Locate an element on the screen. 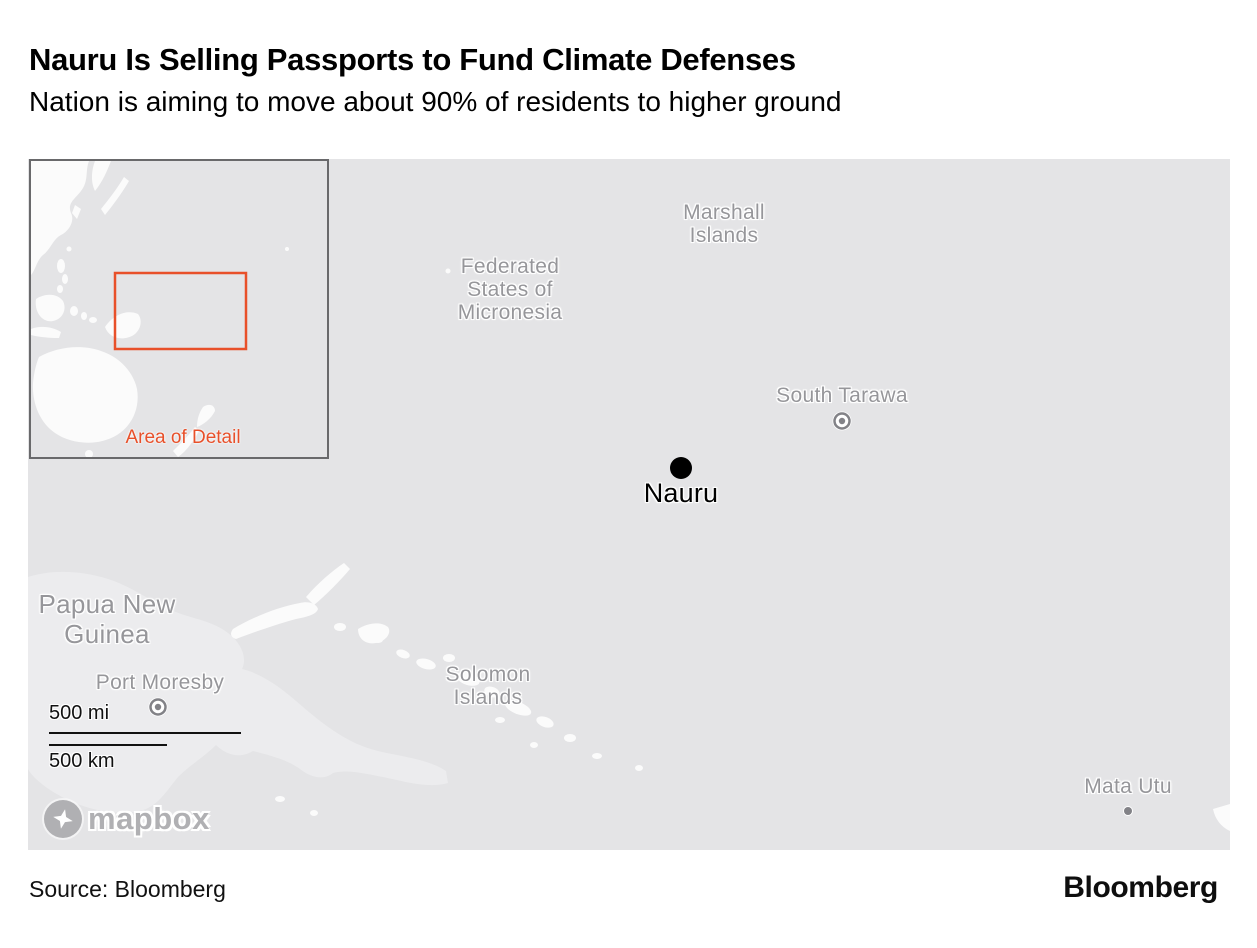  korea-peninsula is located at coordinates (76, 212).